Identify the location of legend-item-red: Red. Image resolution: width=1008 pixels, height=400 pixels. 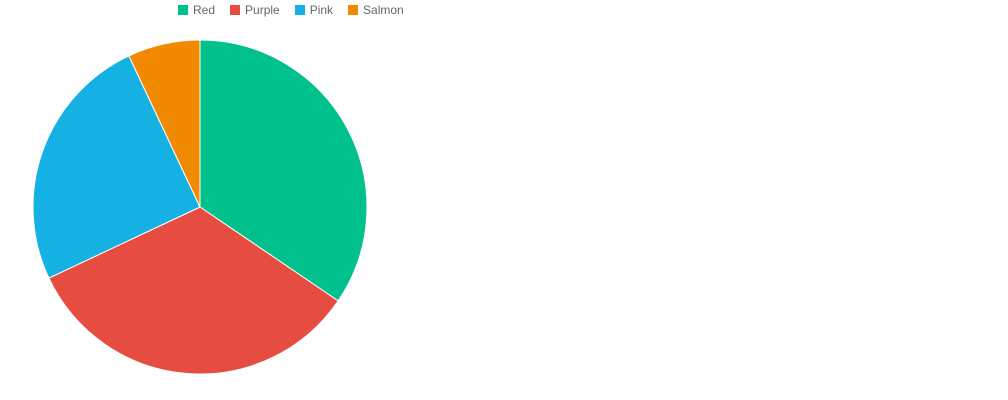
(196, 10).